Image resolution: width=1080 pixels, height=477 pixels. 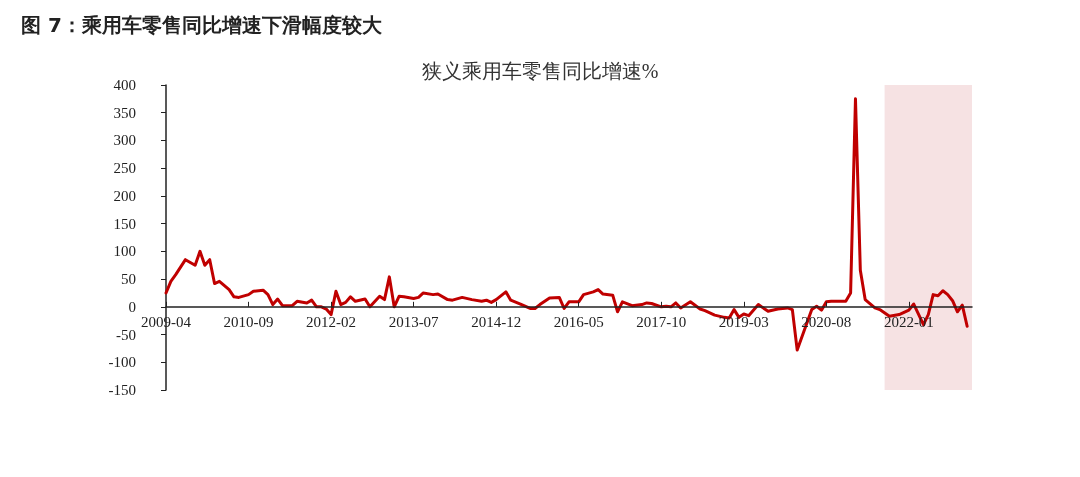 I want to click on y-tick-label: 50, so click(x=128, y=279).